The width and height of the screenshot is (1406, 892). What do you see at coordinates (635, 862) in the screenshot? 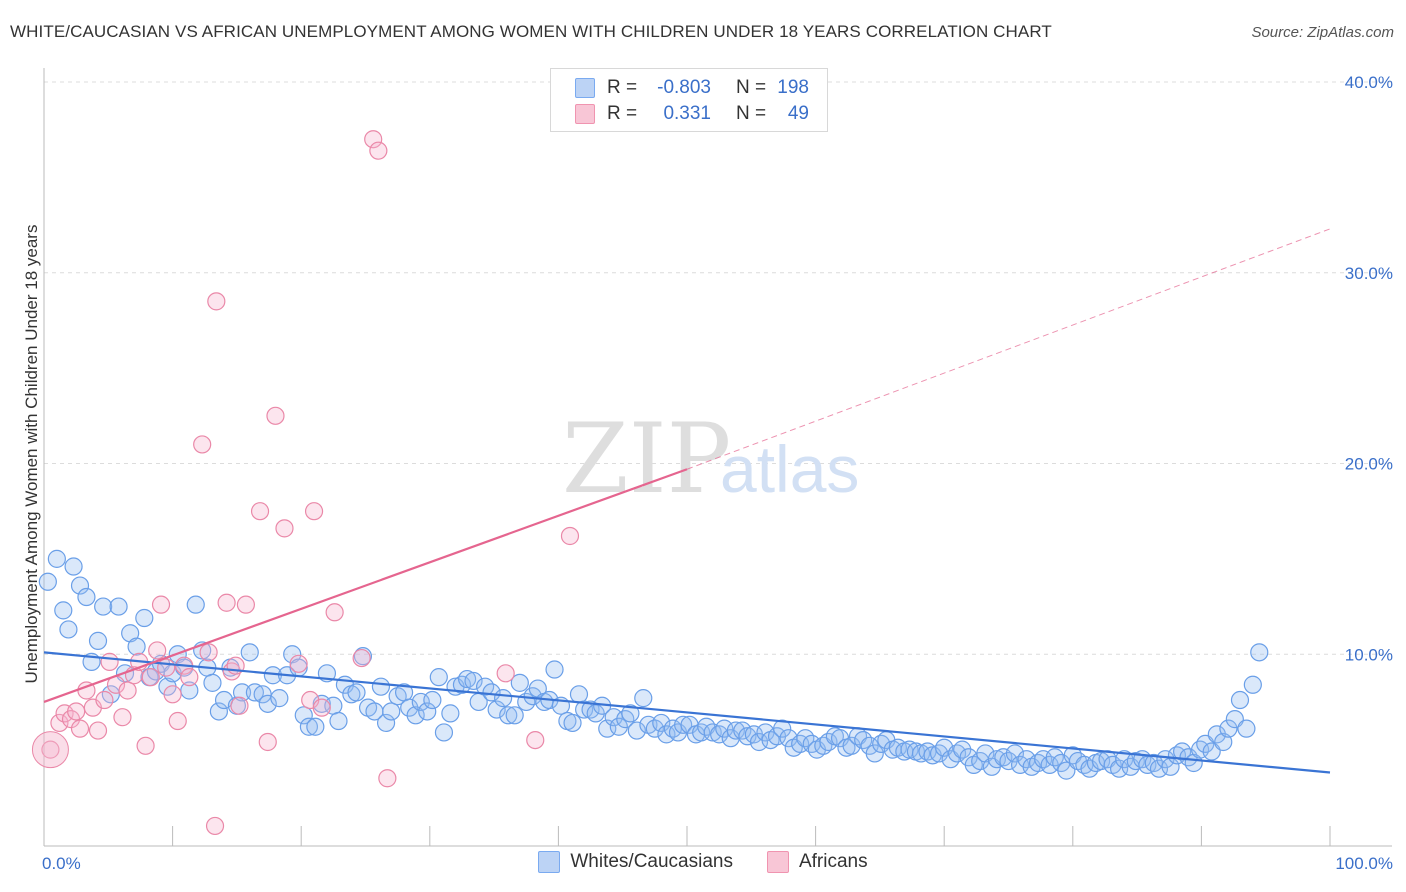
I see `bottom-legend-whites: Whites/Caucasians` at bounding box center [635, 862].